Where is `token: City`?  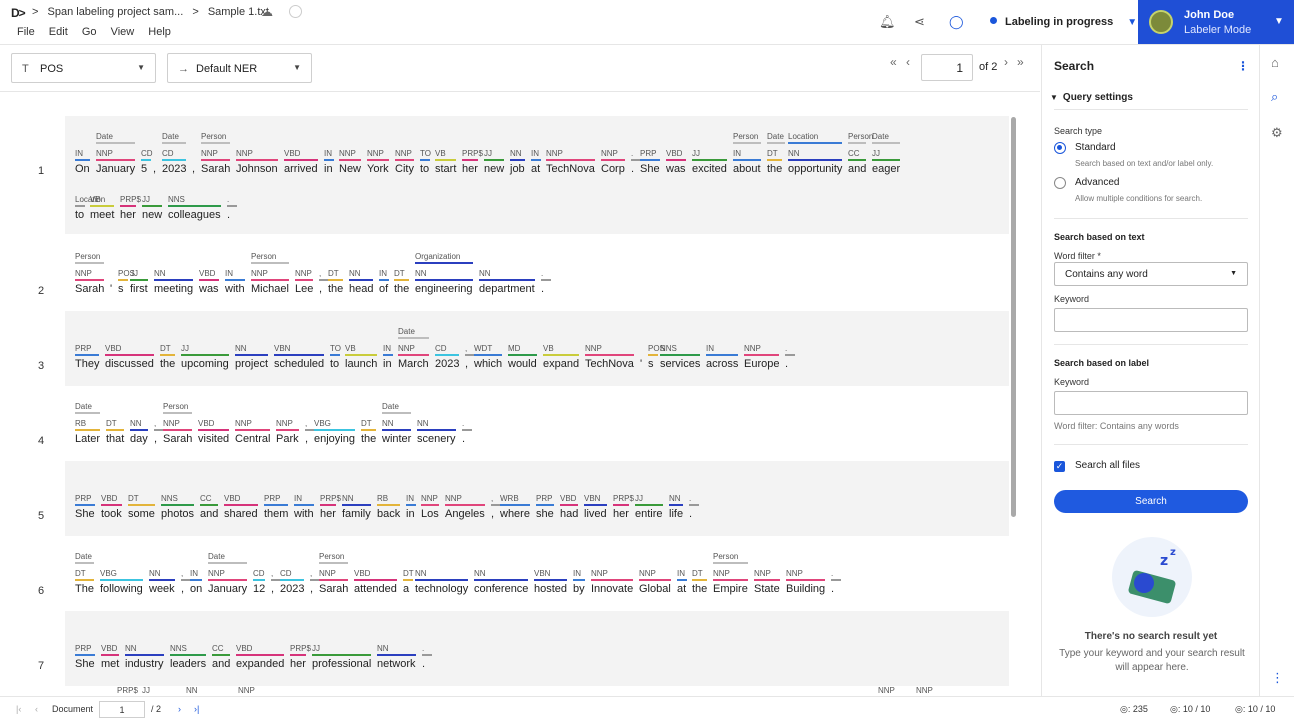 token: City is located at coordinates (404, 169).